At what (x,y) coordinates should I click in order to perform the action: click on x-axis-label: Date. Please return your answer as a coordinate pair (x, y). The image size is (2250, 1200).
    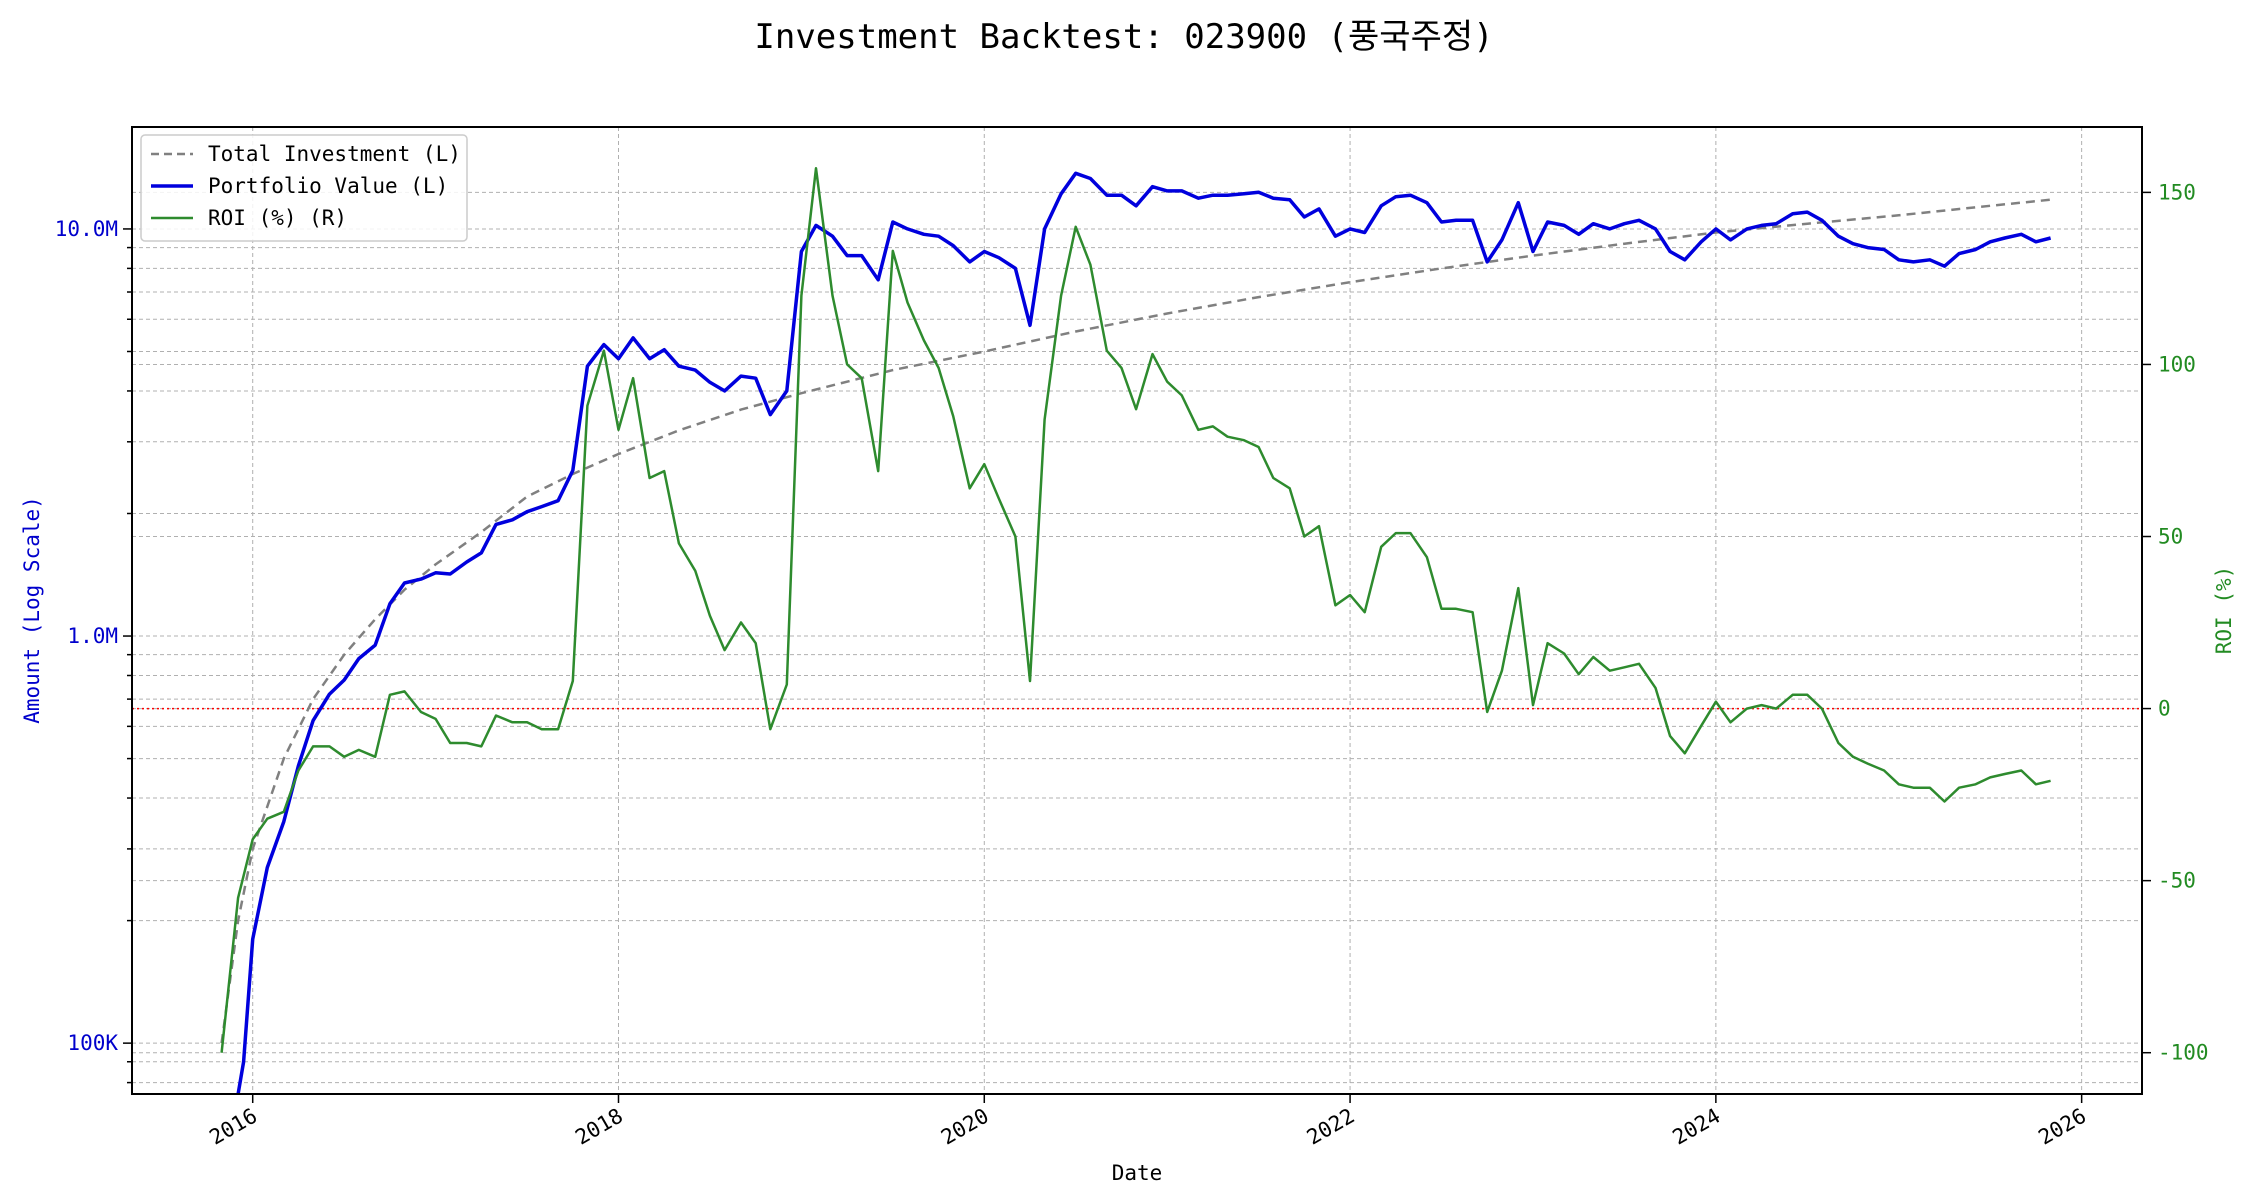
    Looking at the image, I should click on (1137, 1173).